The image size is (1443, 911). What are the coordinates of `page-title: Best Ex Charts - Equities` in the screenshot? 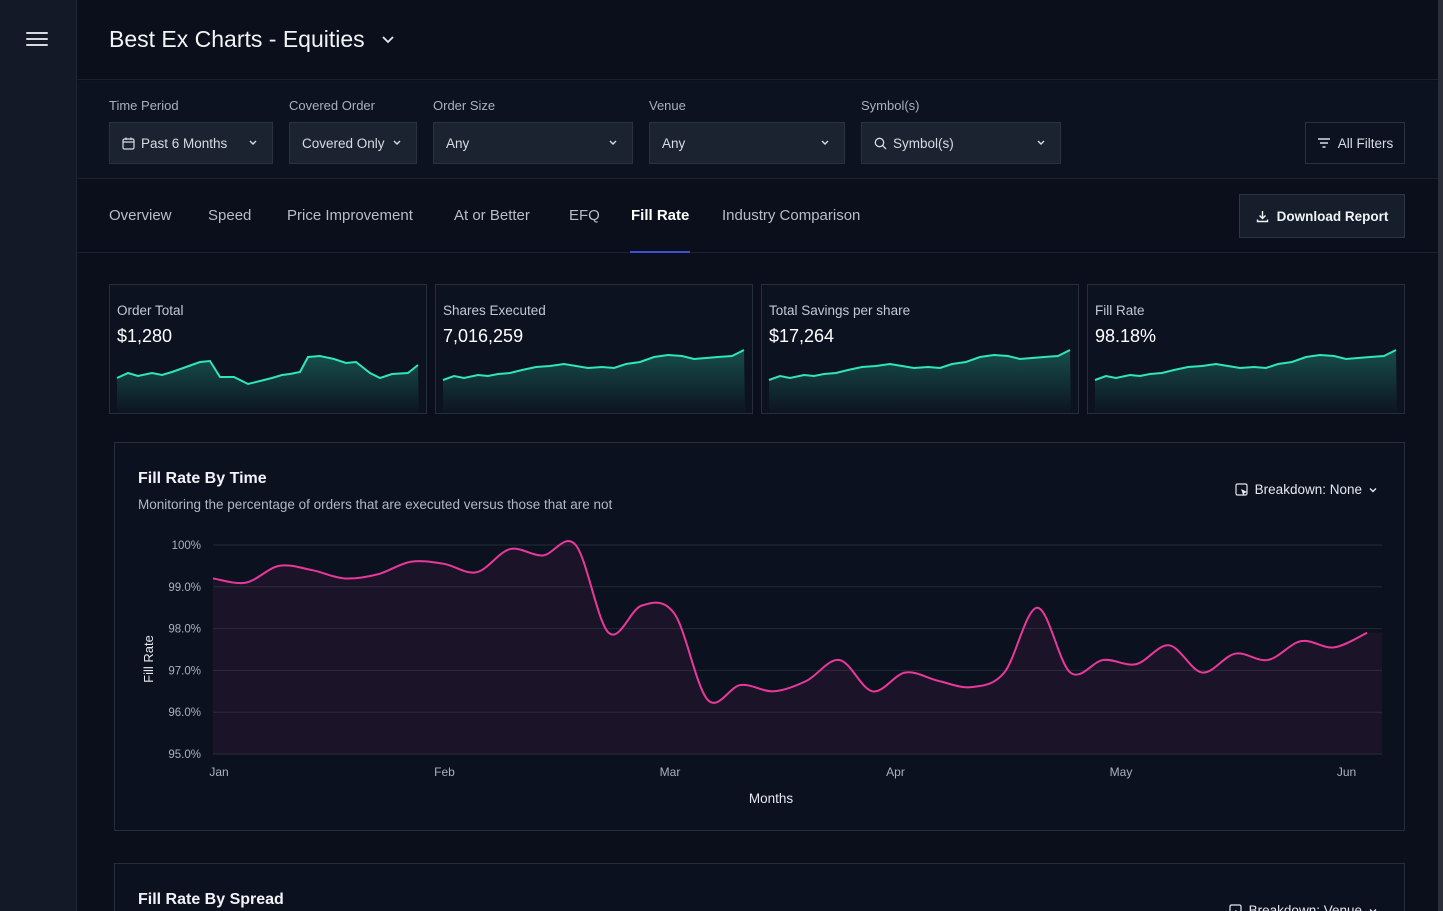 It's located at (237, 39).